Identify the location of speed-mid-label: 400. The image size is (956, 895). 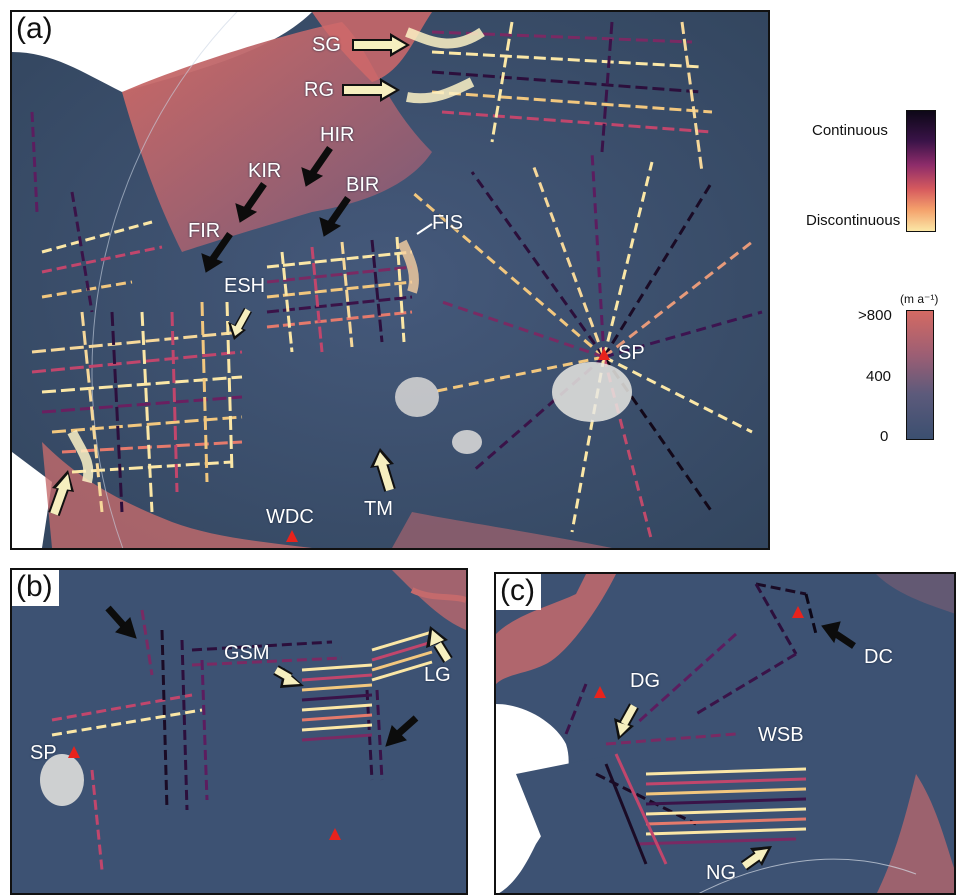
(879, 376).